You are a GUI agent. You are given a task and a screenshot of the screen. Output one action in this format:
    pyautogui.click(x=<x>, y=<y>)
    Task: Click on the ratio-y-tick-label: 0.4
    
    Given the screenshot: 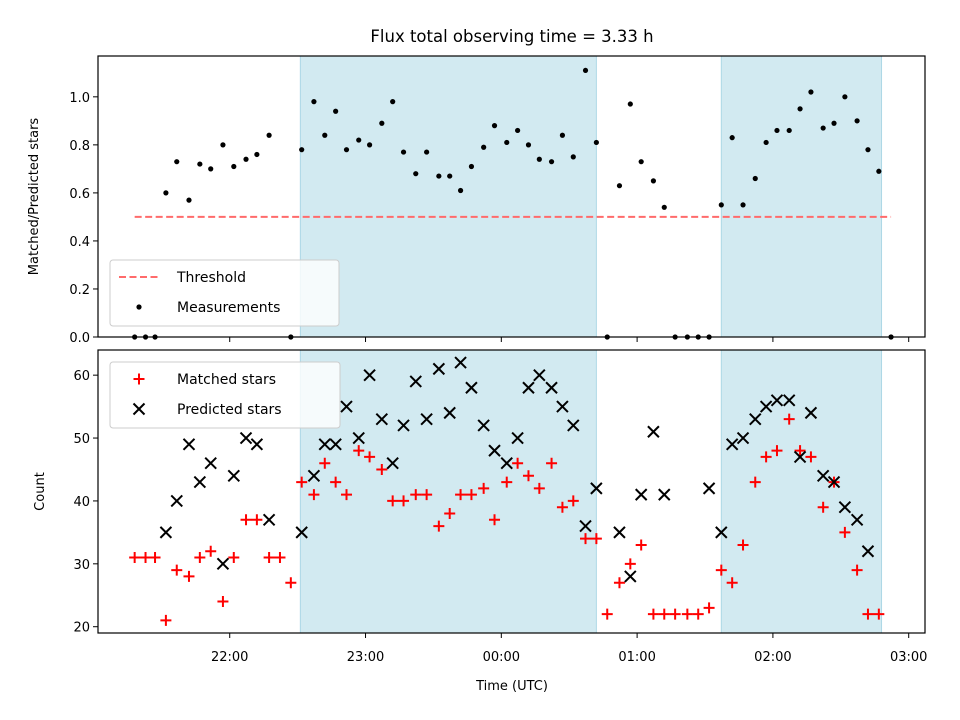 What is the action you would take?
    pyautogui.click(x=79, y=242)
    